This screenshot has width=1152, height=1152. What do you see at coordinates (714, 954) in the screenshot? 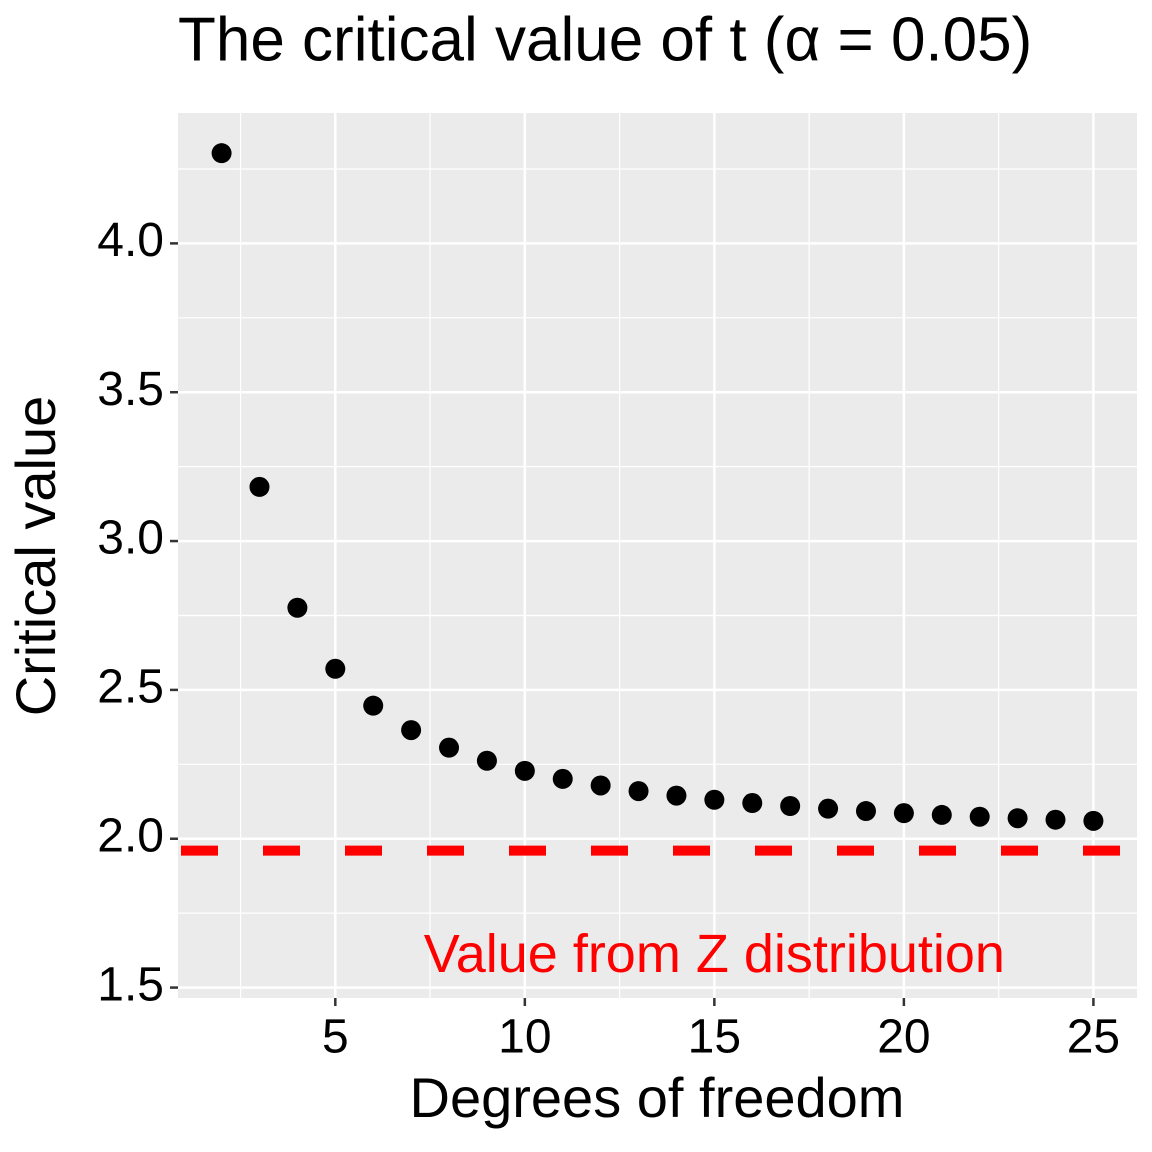
I see `annotation: Value from Z distribution` at bounding box center [714, 954].